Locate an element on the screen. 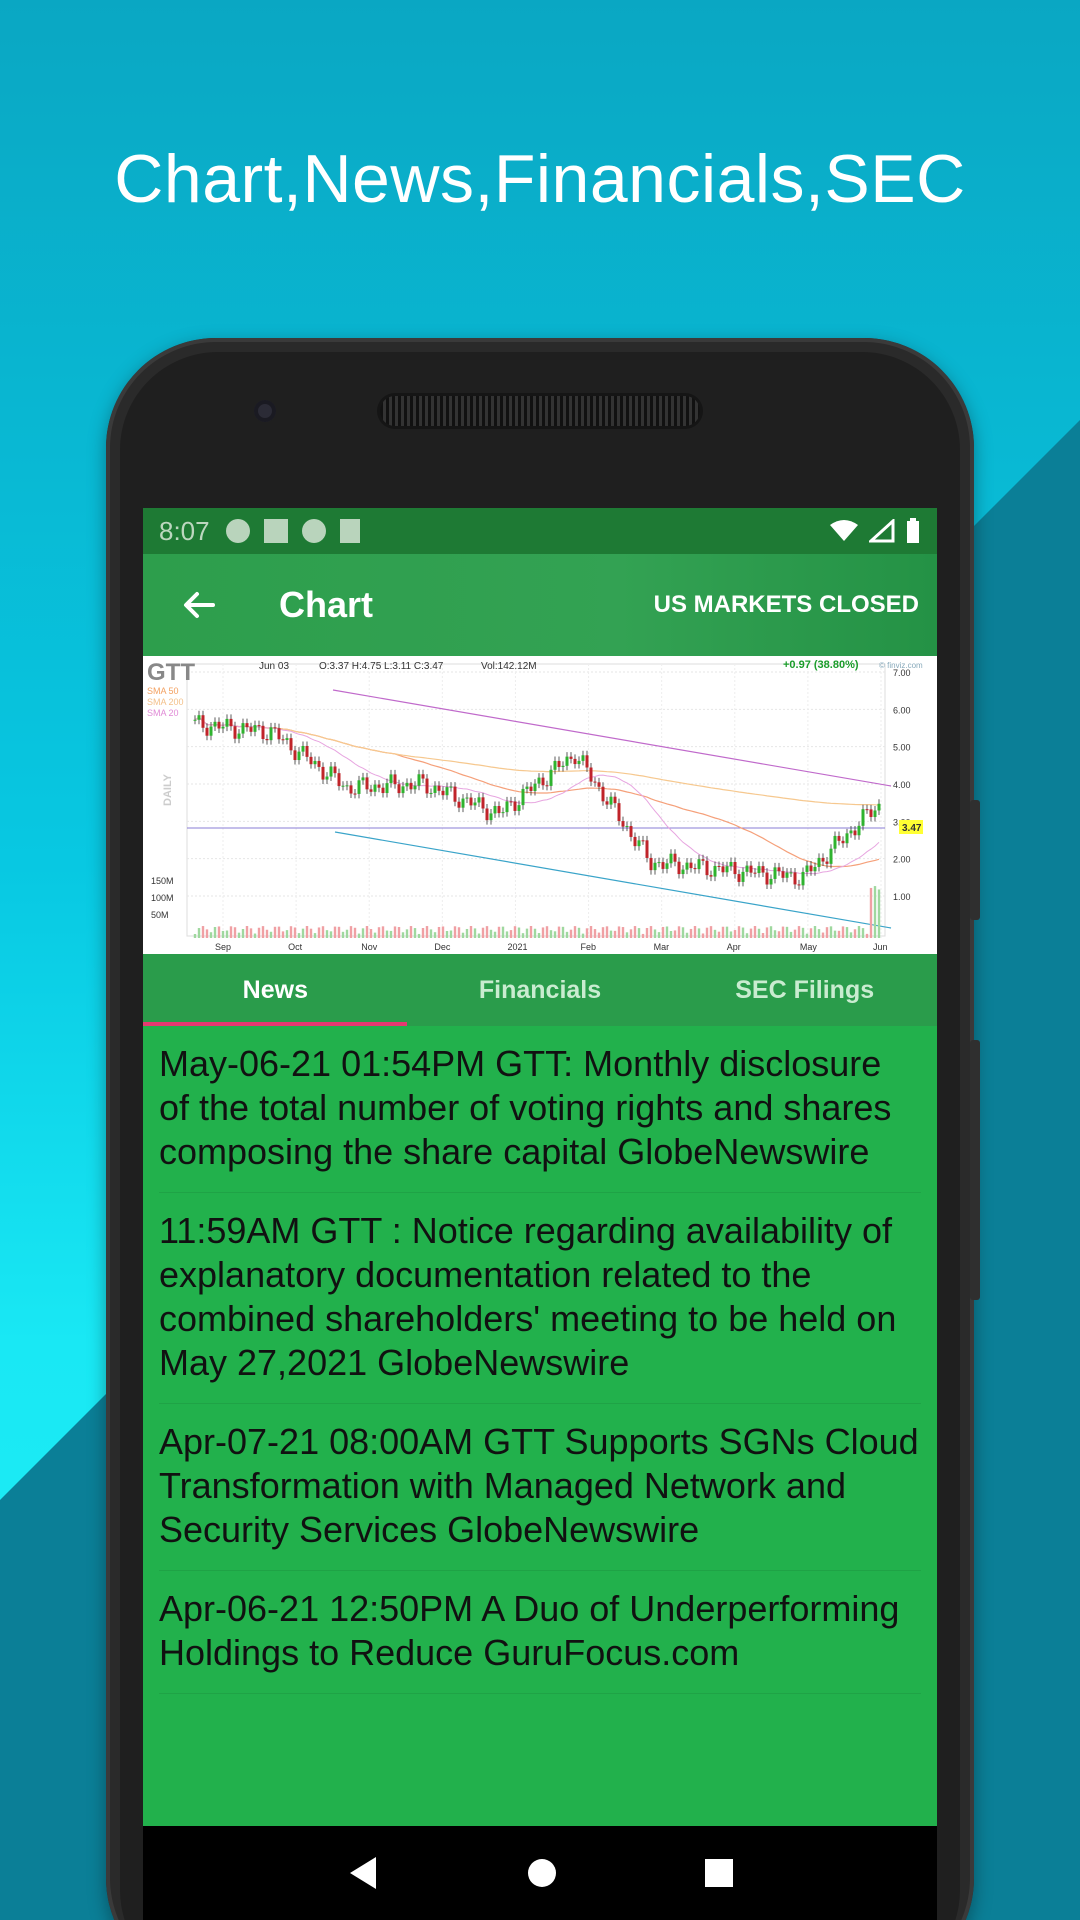 Image resolution: width=1080 pixels, height=1920 pixels. nav-home-icon is located at coordinates (542, 1873).